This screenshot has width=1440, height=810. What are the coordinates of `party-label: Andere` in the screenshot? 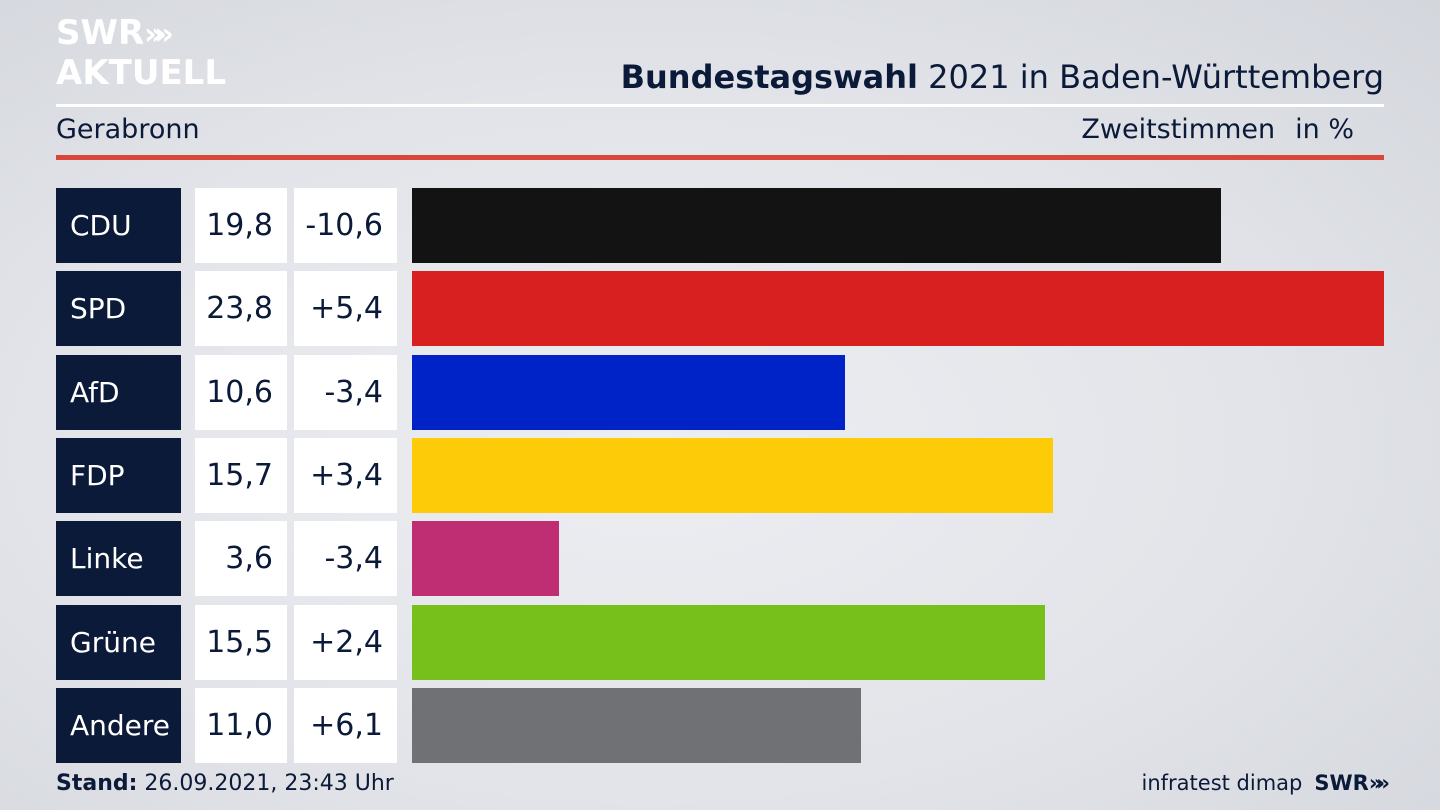 It's located at (118, 725).